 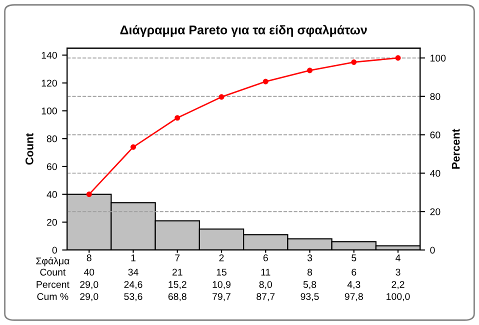 What do you see at coordinates (432, 250) in the screenshot?
I see `y2-tick-label: 0` at bounding box center [432, 250].